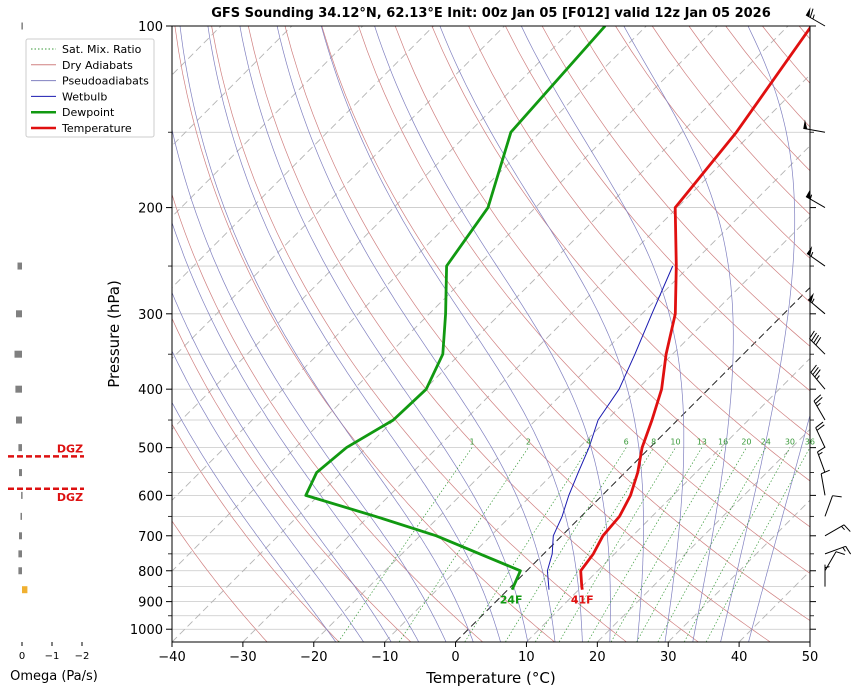 This screenshot has width=851, height=690. Describe the element at coordinates (313, 657) in the screenshot. I see `x-tick-label: −20` at that location.